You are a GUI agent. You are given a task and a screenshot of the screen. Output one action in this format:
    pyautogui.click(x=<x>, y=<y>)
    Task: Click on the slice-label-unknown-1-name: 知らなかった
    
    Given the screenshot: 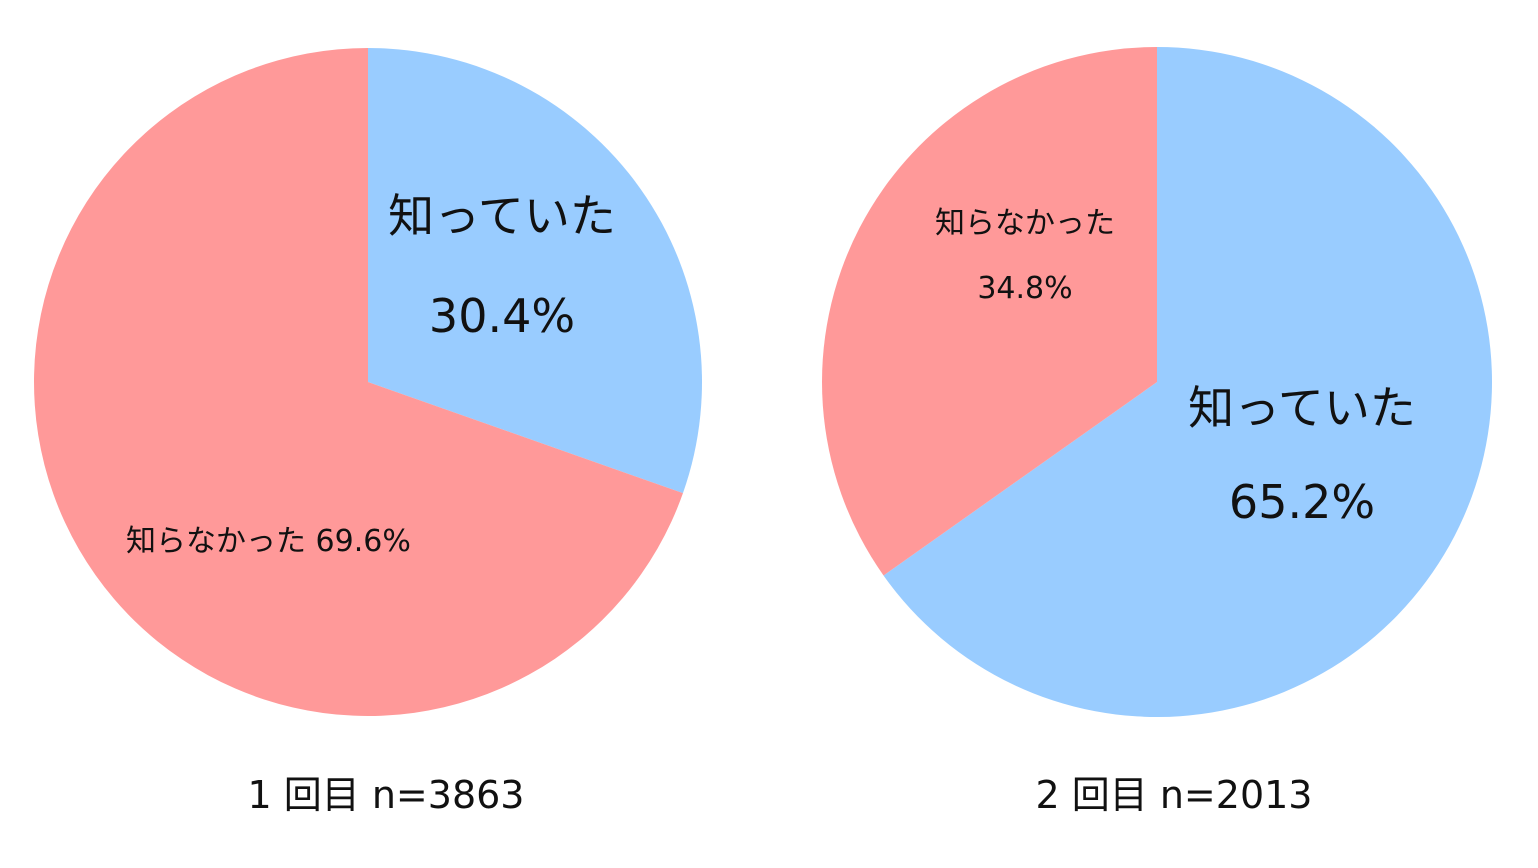 What is the action you would take?
    pyautogui.click(x=216, y=541)
    